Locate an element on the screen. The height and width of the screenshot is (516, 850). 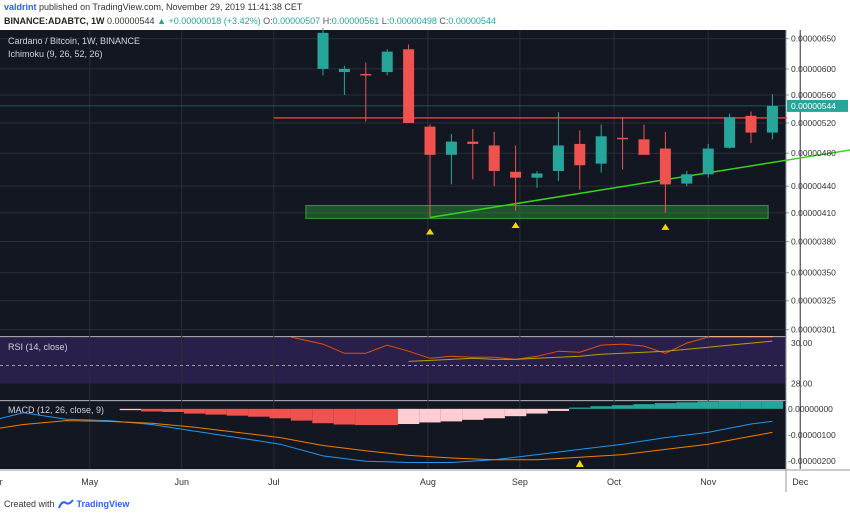
price-tick-label: 0.00000560 is located at coordinates (813, 95).